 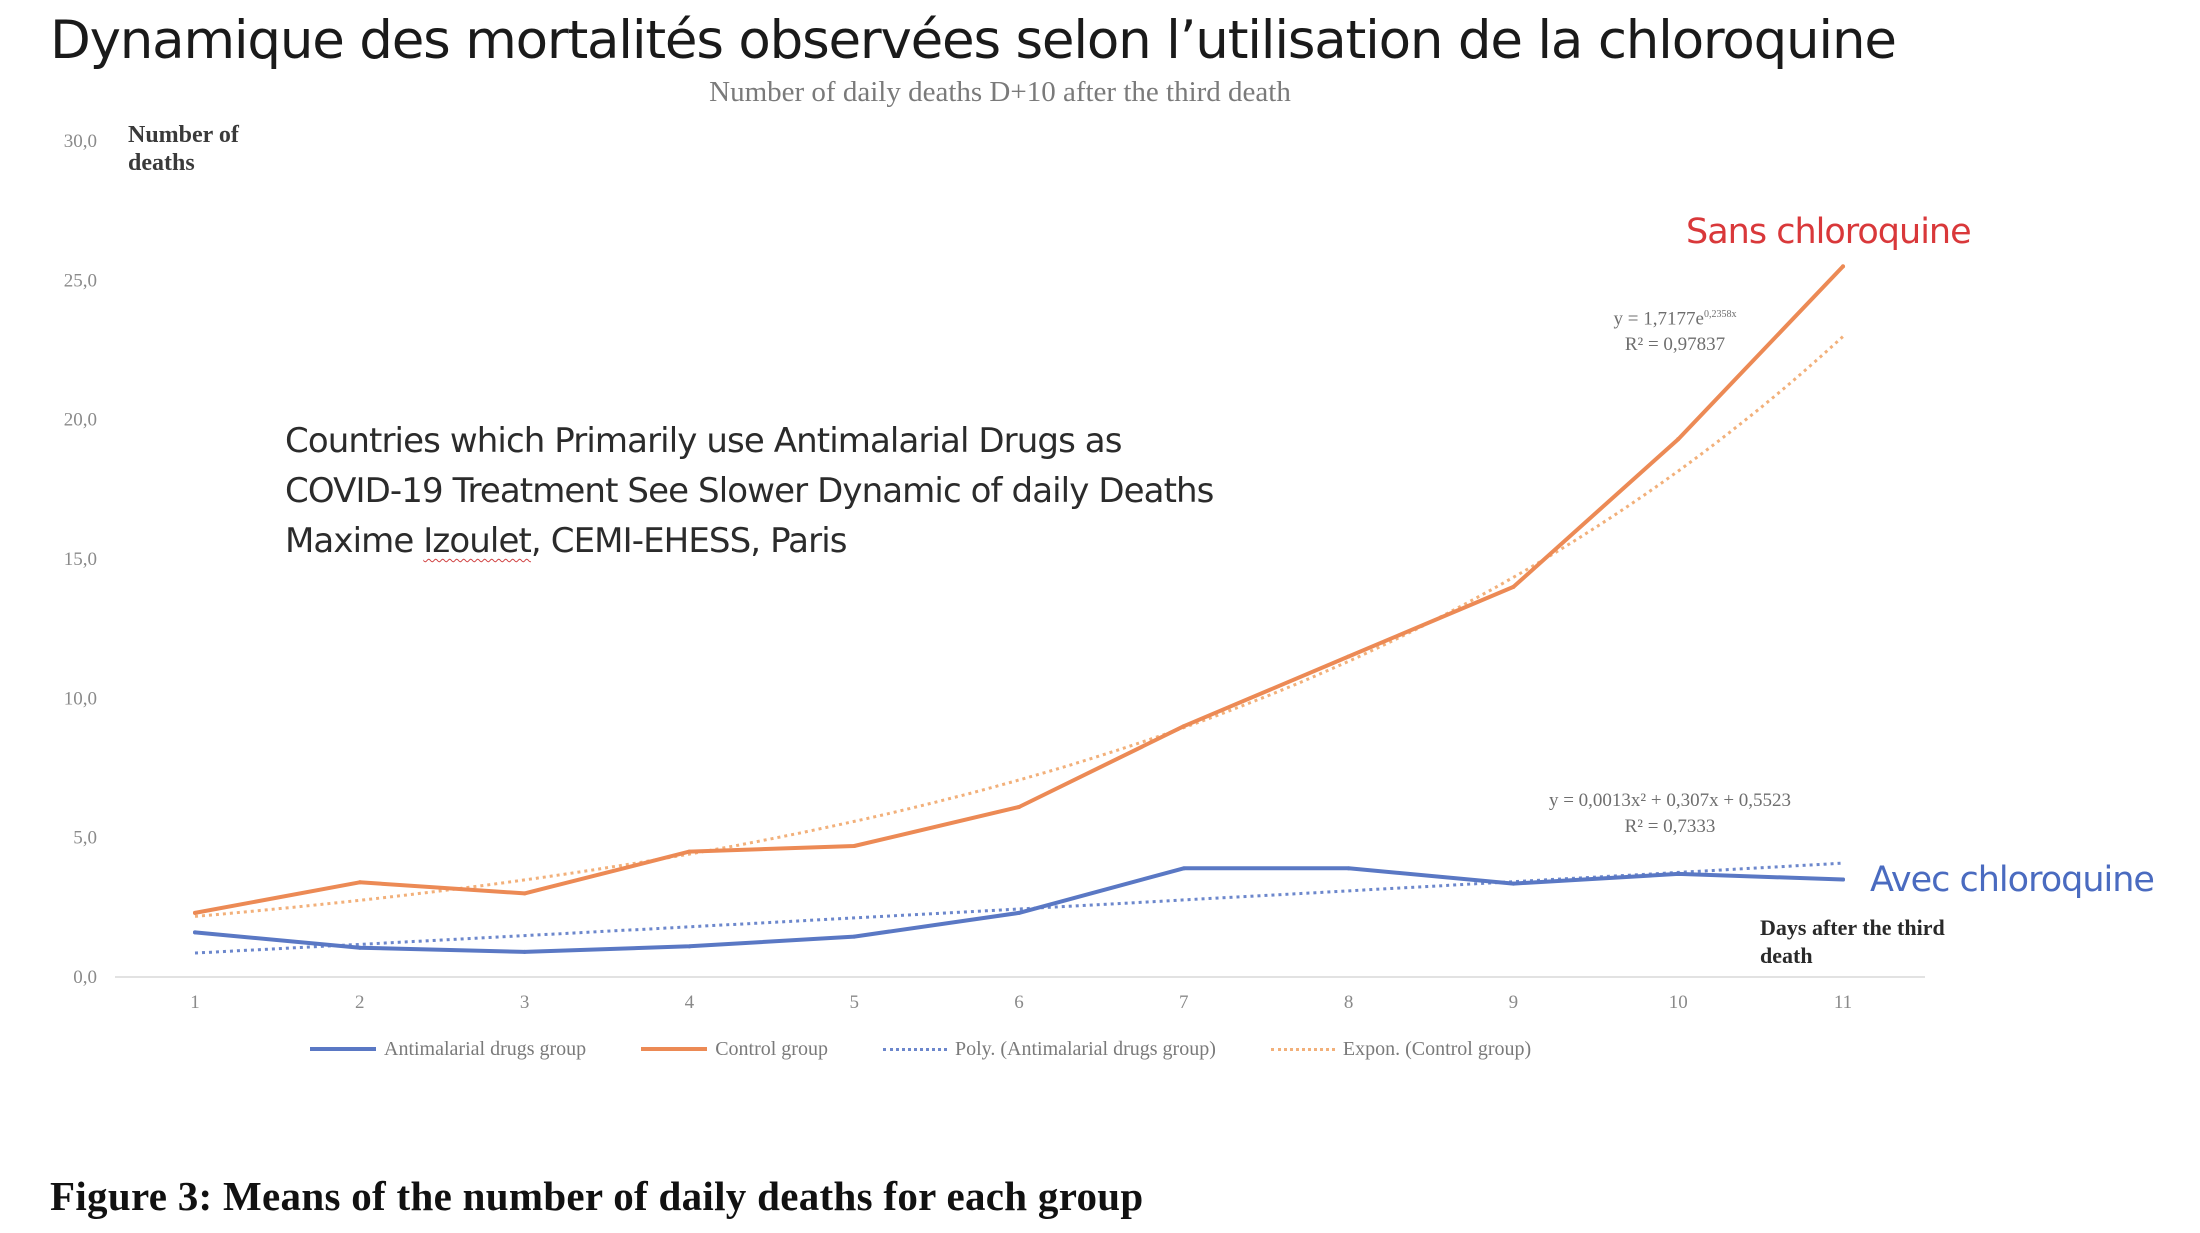 What do you see at coordinates (1675, 319) in the screenshot?
I see `exponential-formula: y = 1,7177e0,2358x` at bounding box center [1675, 319].